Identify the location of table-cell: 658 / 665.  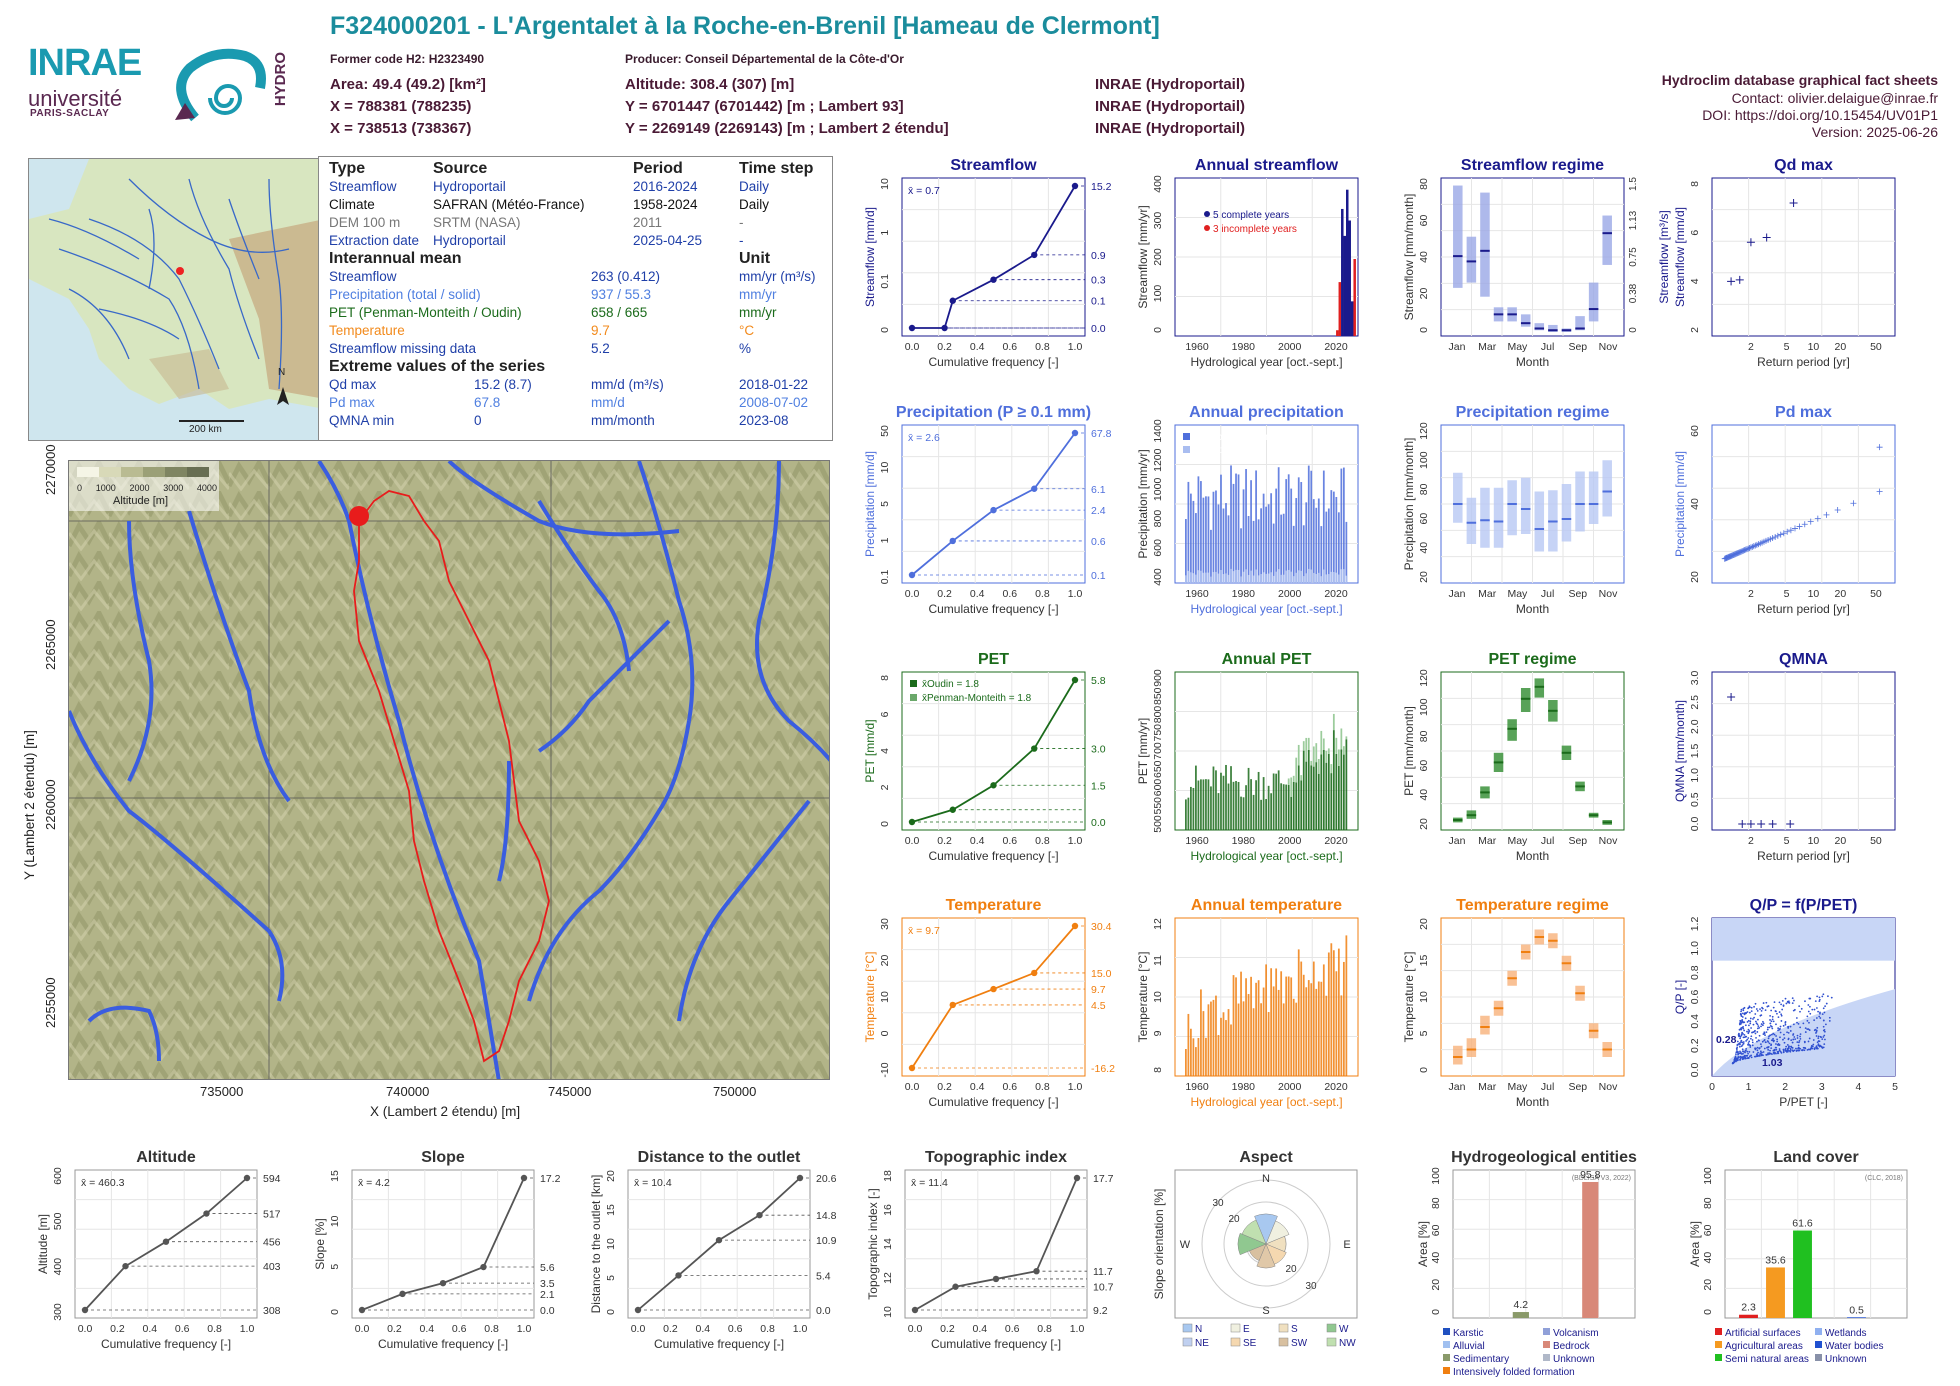
(619, 312).